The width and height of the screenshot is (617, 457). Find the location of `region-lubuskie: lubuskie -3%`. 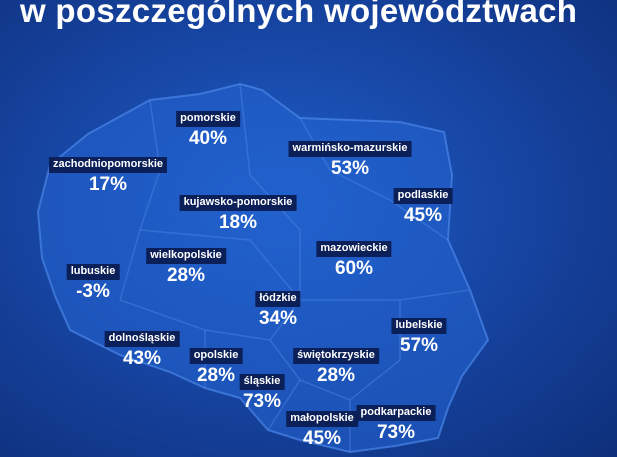

region-lubuskie: lubuskie -3% is located at coordinates (93, 281).